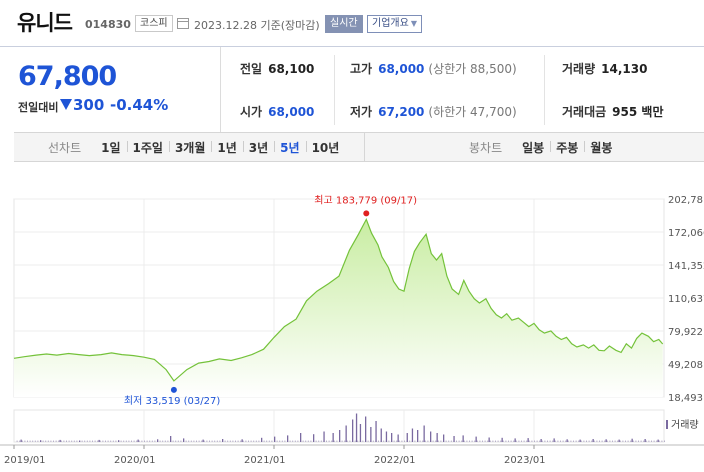 The image size is (704, 472). I want to click on volume-value: 14,130, so click(624, 68).